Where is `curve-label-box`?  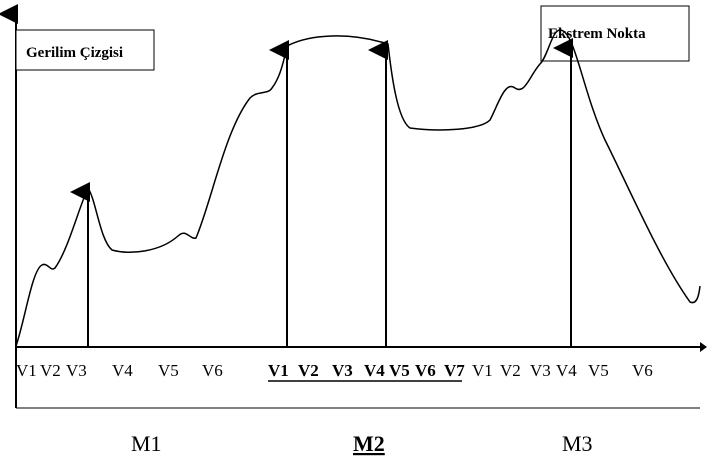
curve-label-box is located at coordinates (85, 50).